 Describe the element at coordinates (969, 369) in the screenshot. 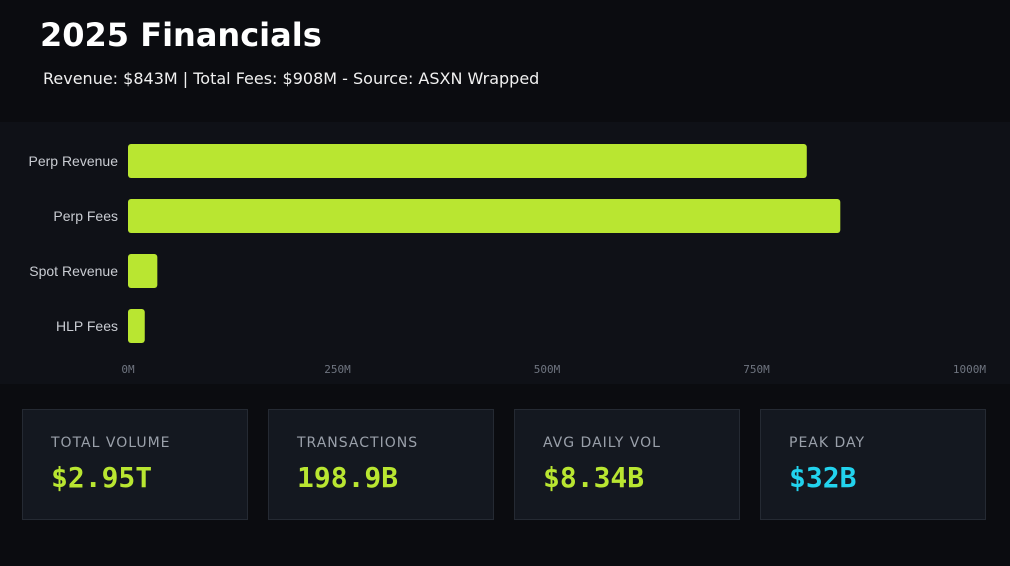

I see `x-tick-label: 1000M` at that location.